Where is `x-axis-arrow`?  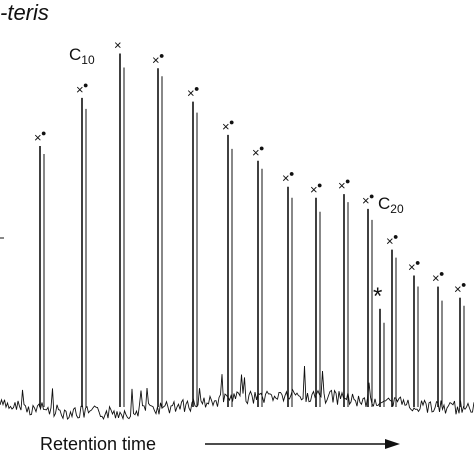
x-axis-arrow is located at coordinates (302, 444).